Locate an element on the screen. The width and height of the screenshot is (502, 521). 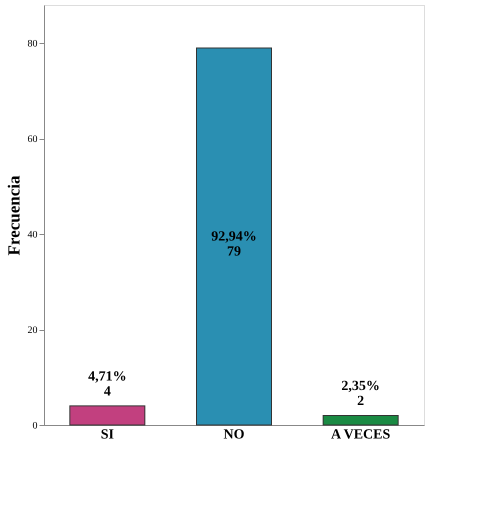
x-tick-label: A VECES is located at coordinates (361, 435).